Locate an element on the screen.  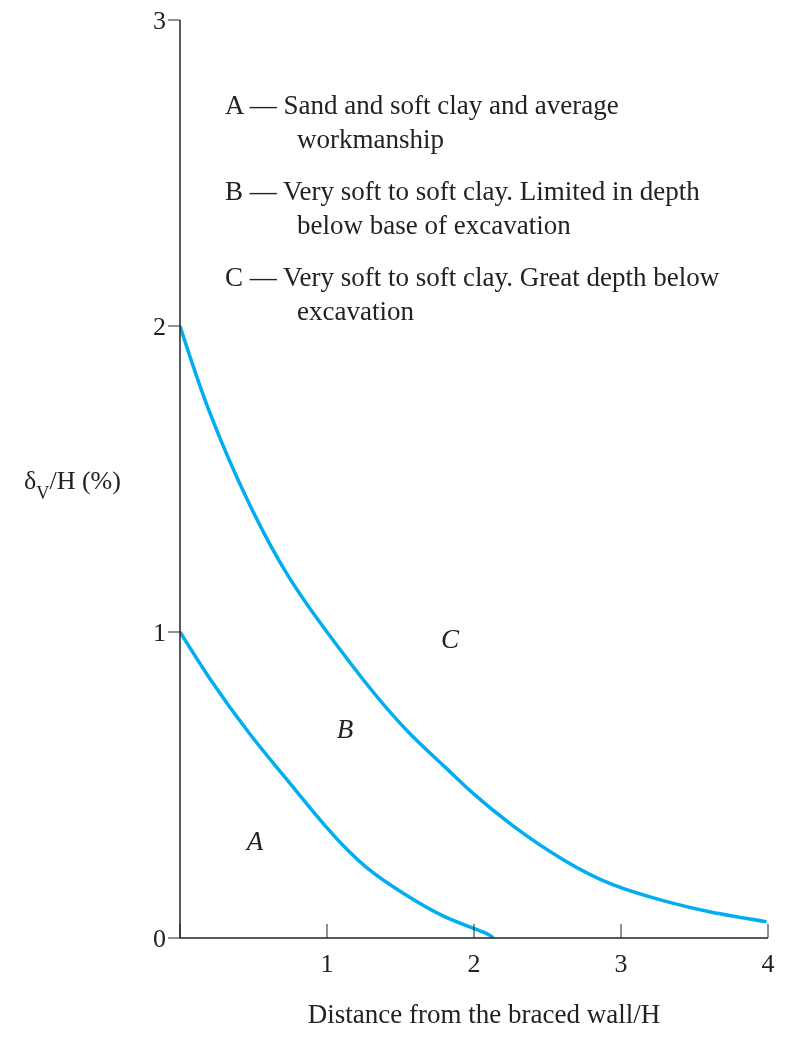
x-tick-label: 2 is located at coordinates (474, 964).